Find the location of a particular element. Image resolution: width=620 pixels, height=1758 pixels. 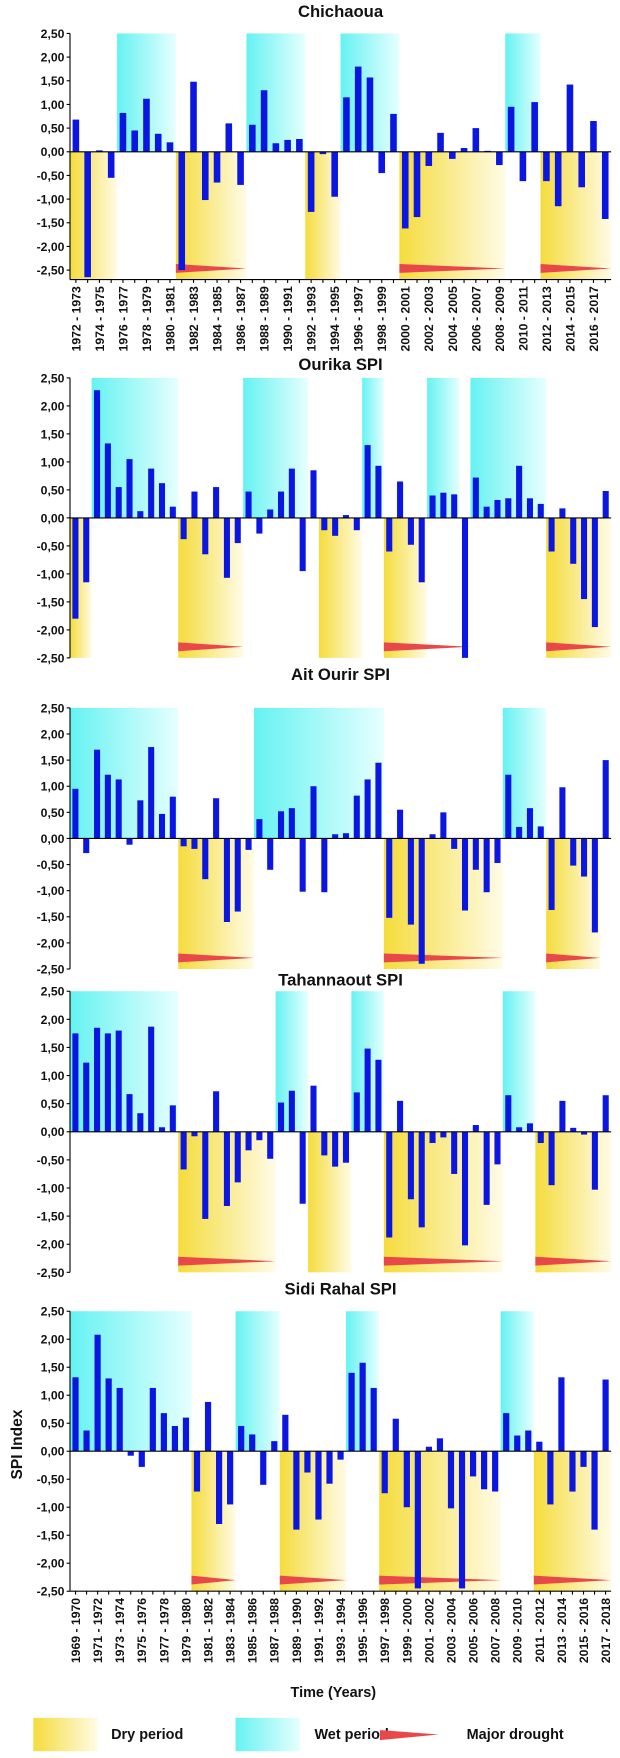

x-tick-label: 1973 - 1974 is located at coordinates (120, 1630).